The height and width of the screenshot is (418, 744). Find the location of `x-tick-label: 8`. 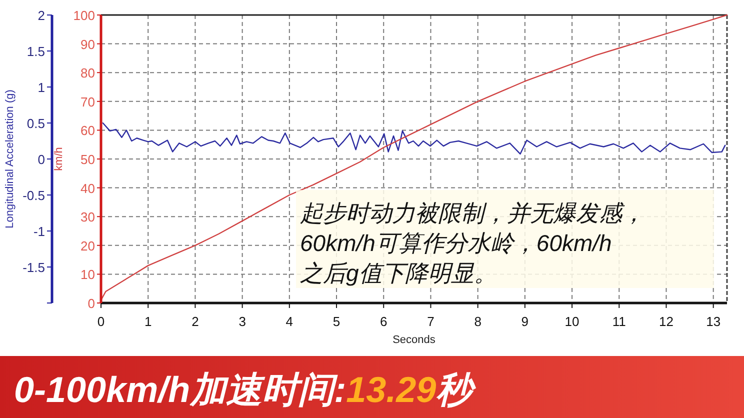

x-tick-label: 8 is located at coordinates (478, 321).